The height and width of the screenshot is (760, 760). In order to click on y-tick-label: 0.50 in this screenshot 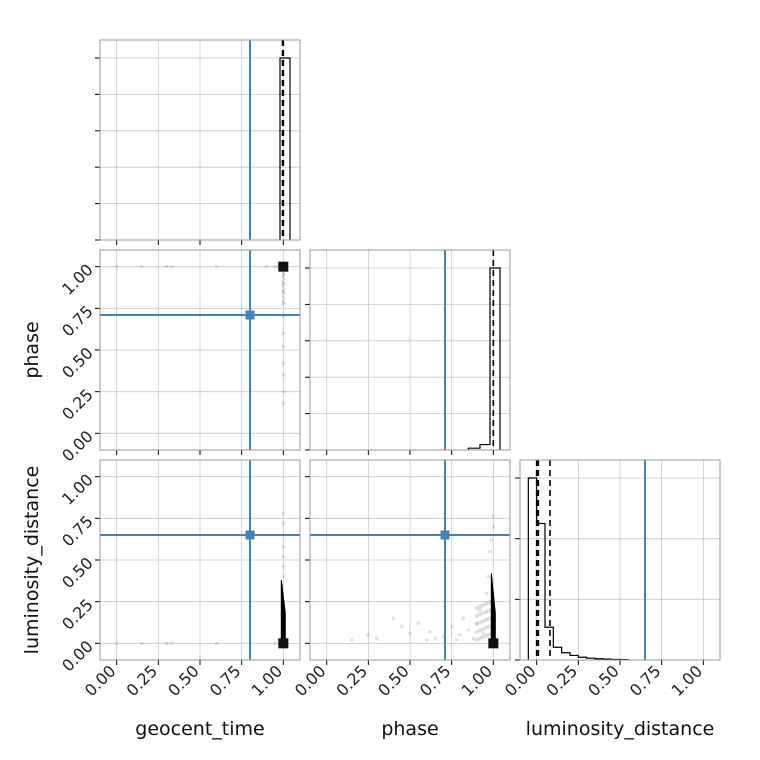, I will do `click(77, 362)`.